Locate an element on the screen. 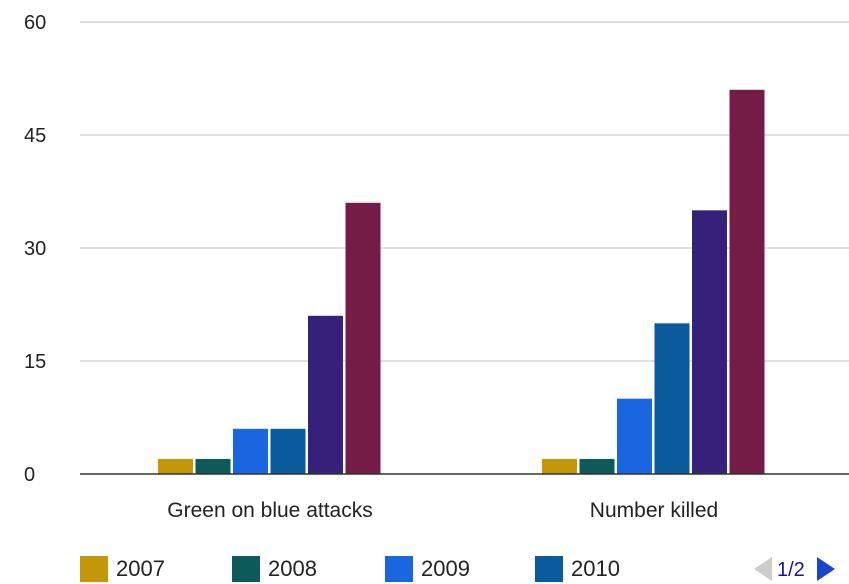 Image resolution: width=849 pixels, height=584 pixels. bar-2009-killed is located at coordinates (634, 436).